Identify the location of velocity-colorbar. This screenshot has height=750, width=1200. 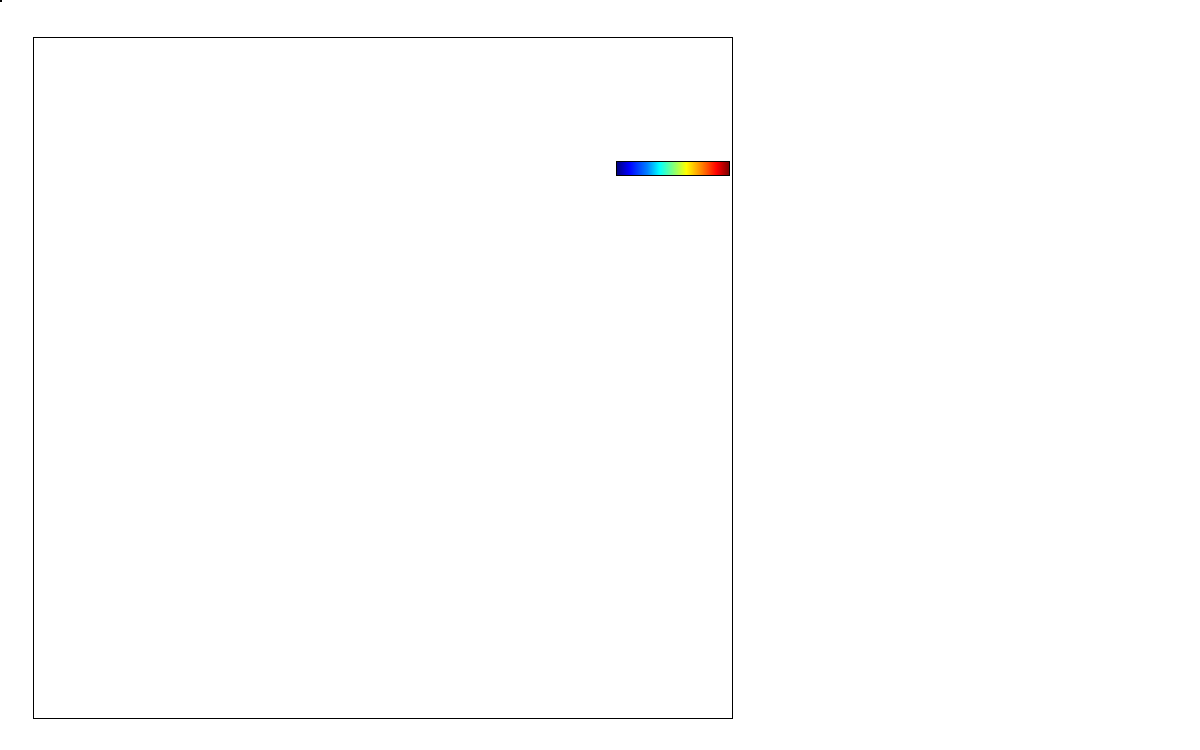
(673, 168).